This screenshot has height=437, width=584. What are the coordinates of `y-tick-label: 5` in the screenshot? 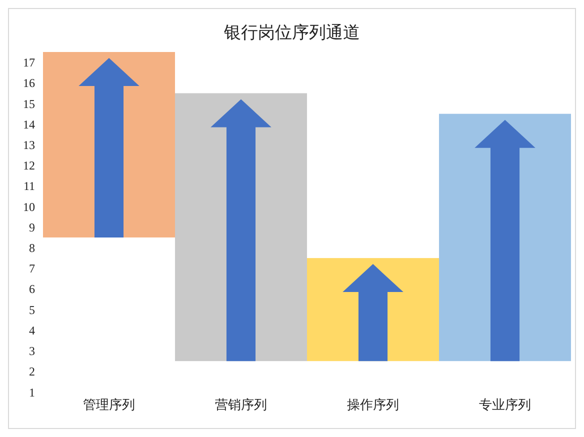 It's located at (32, 309).